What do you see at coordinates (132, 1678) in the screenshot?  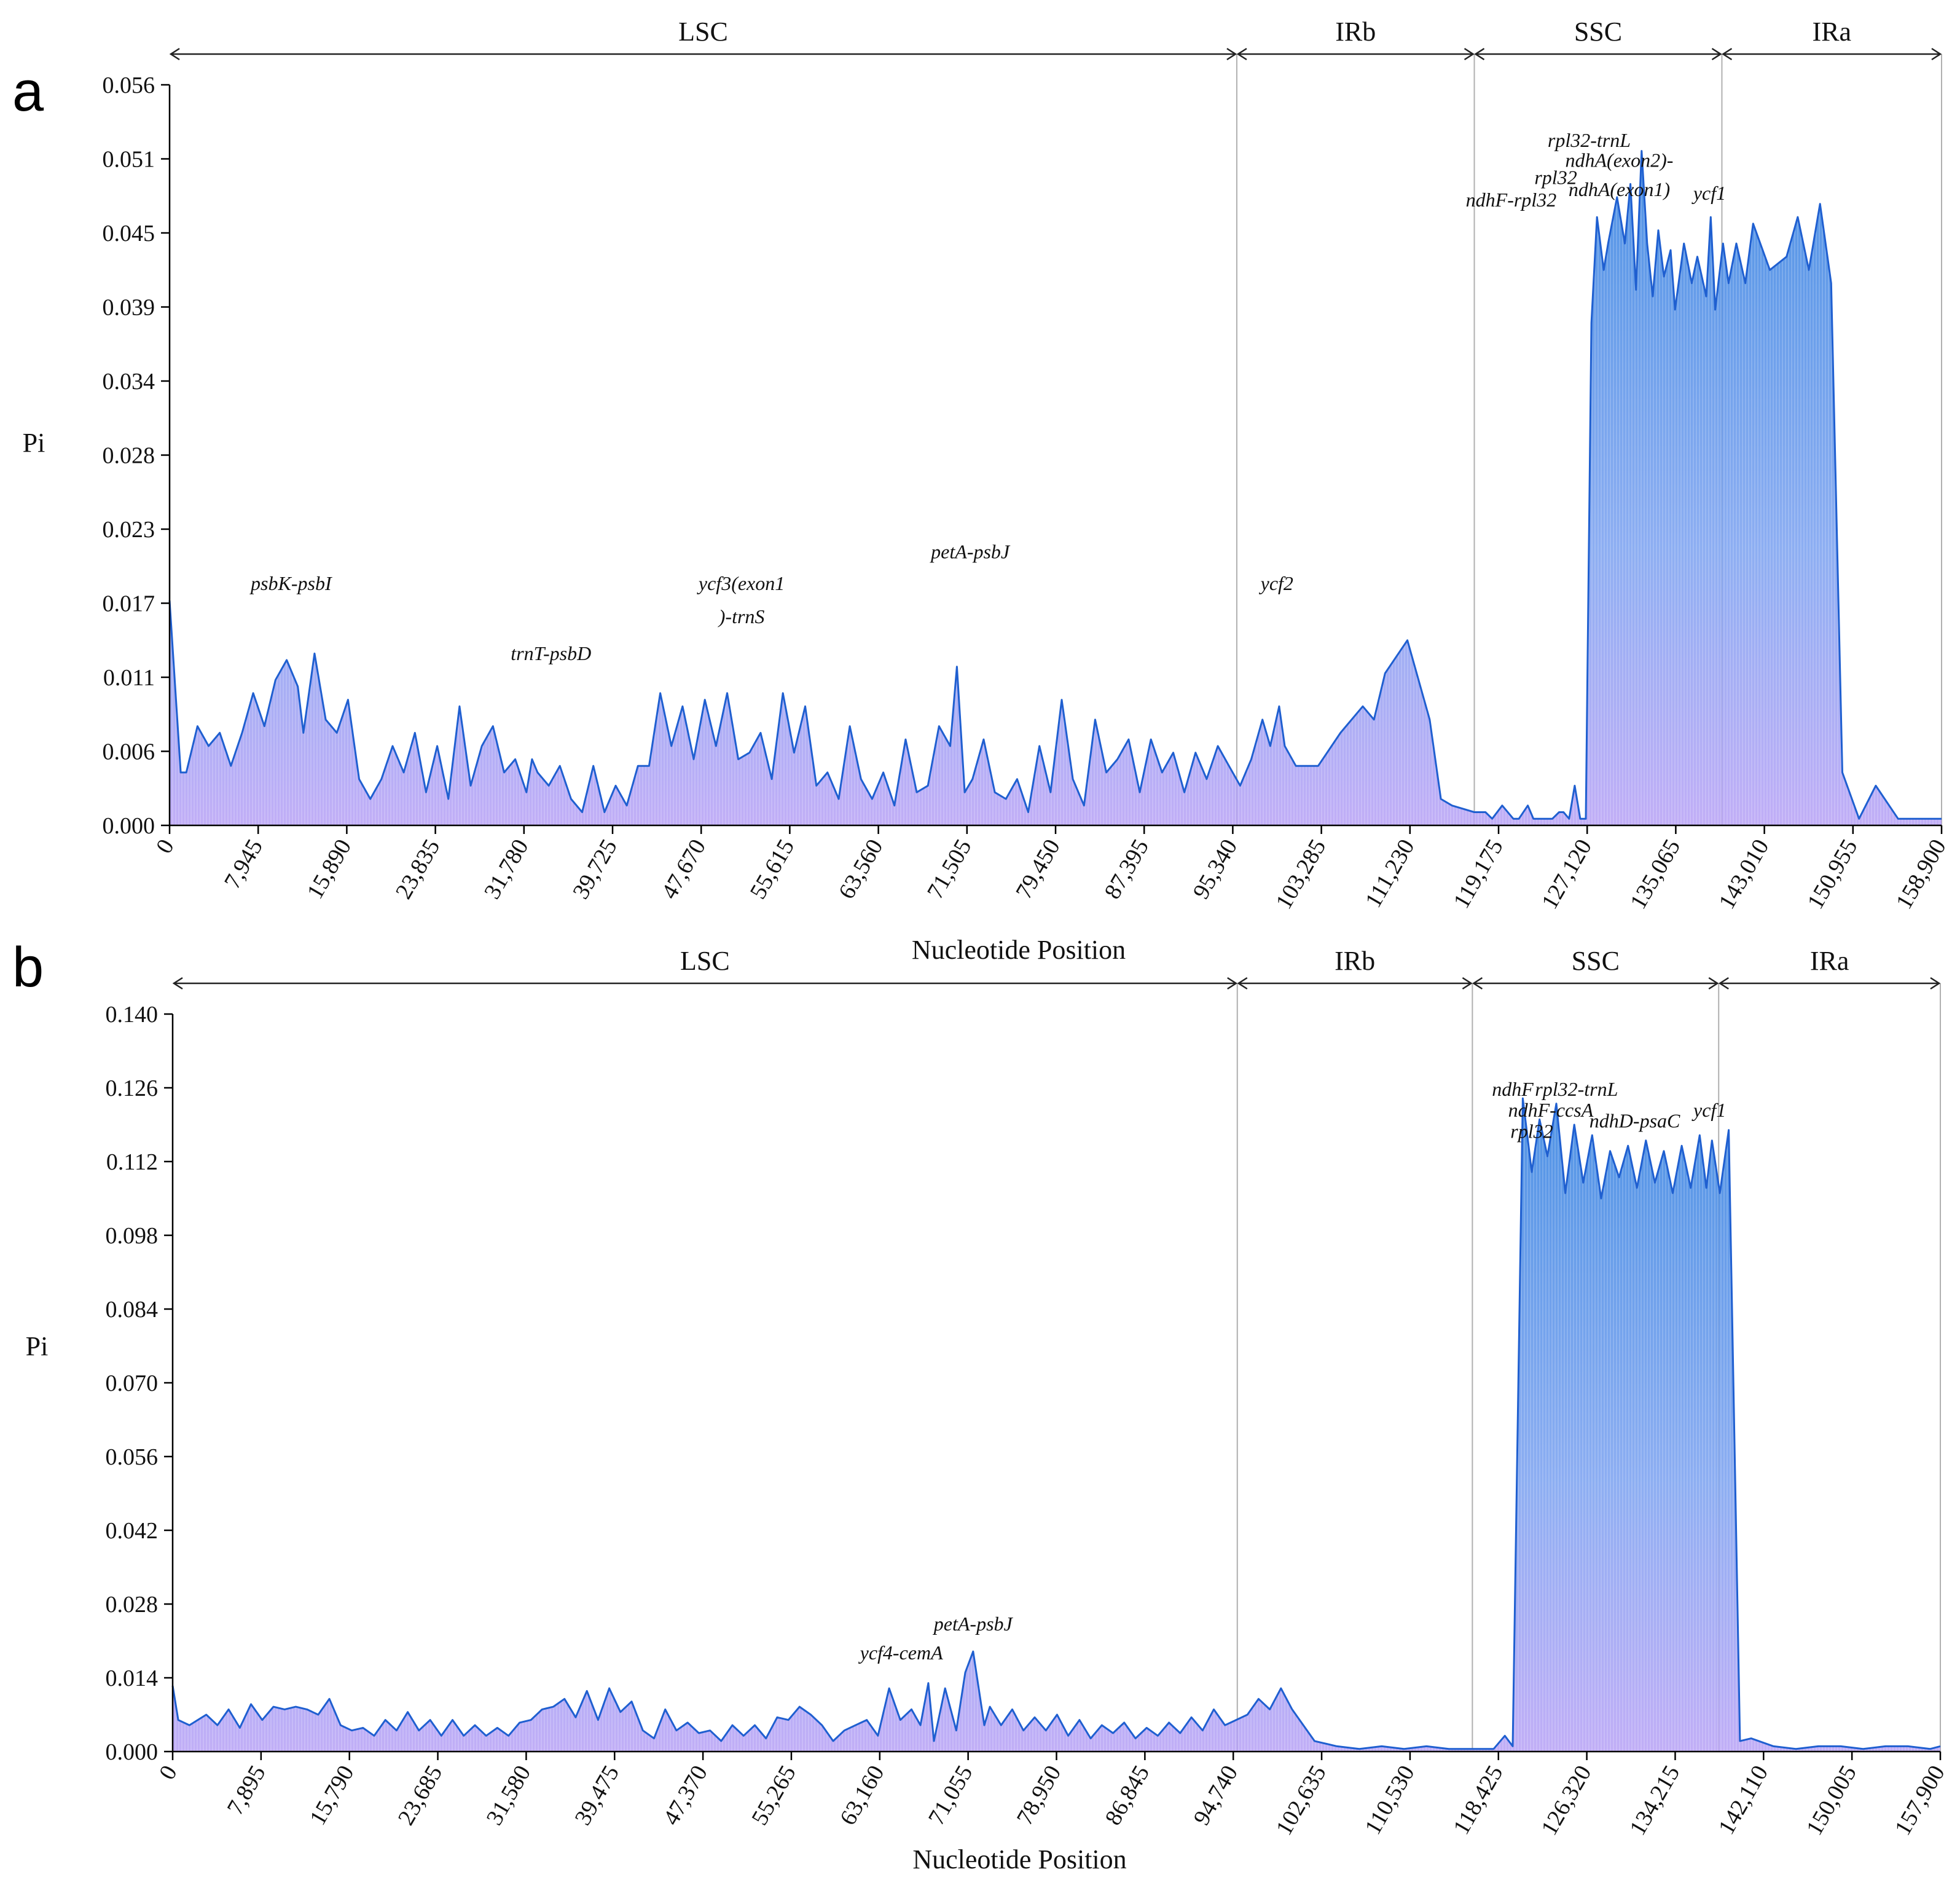 I see `y-tick-label: 0.014` at bounding box center [132, 1678].